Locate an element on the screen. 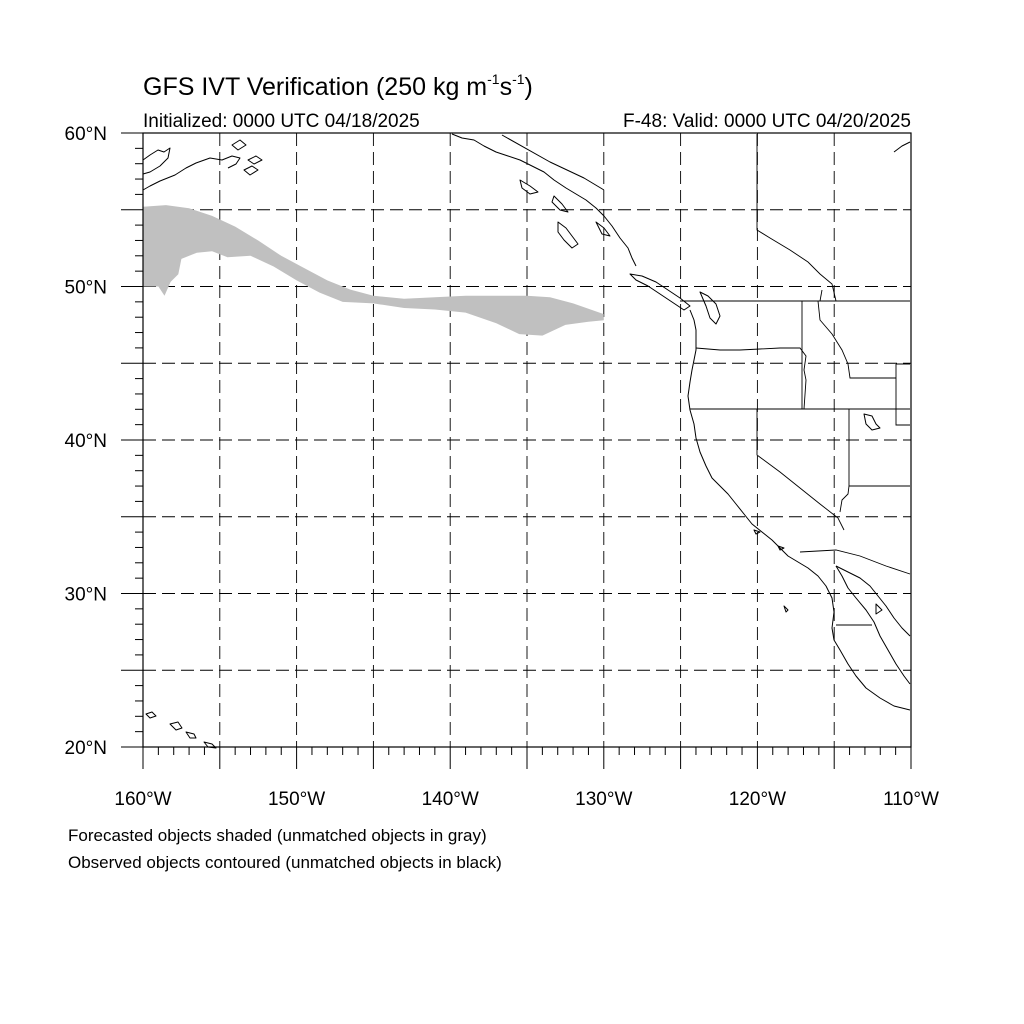  initialized-time: Initialized: 0000 UTC 04/18/2025 is located at coordinates (281, 121).